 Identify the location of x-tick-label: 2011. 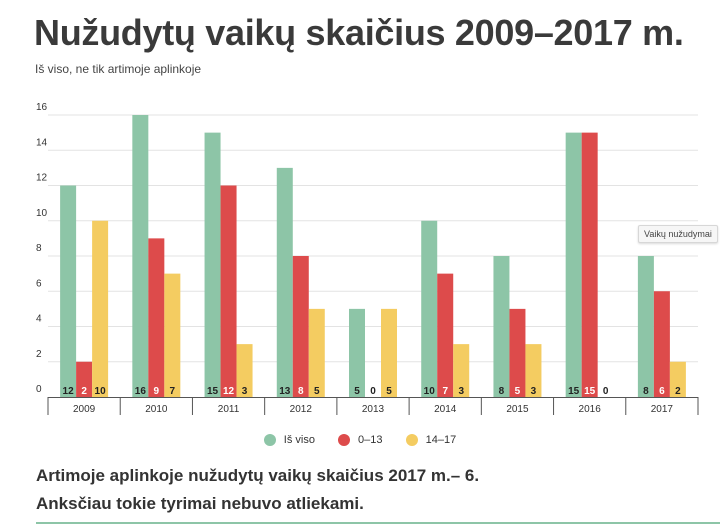
(229, 409).